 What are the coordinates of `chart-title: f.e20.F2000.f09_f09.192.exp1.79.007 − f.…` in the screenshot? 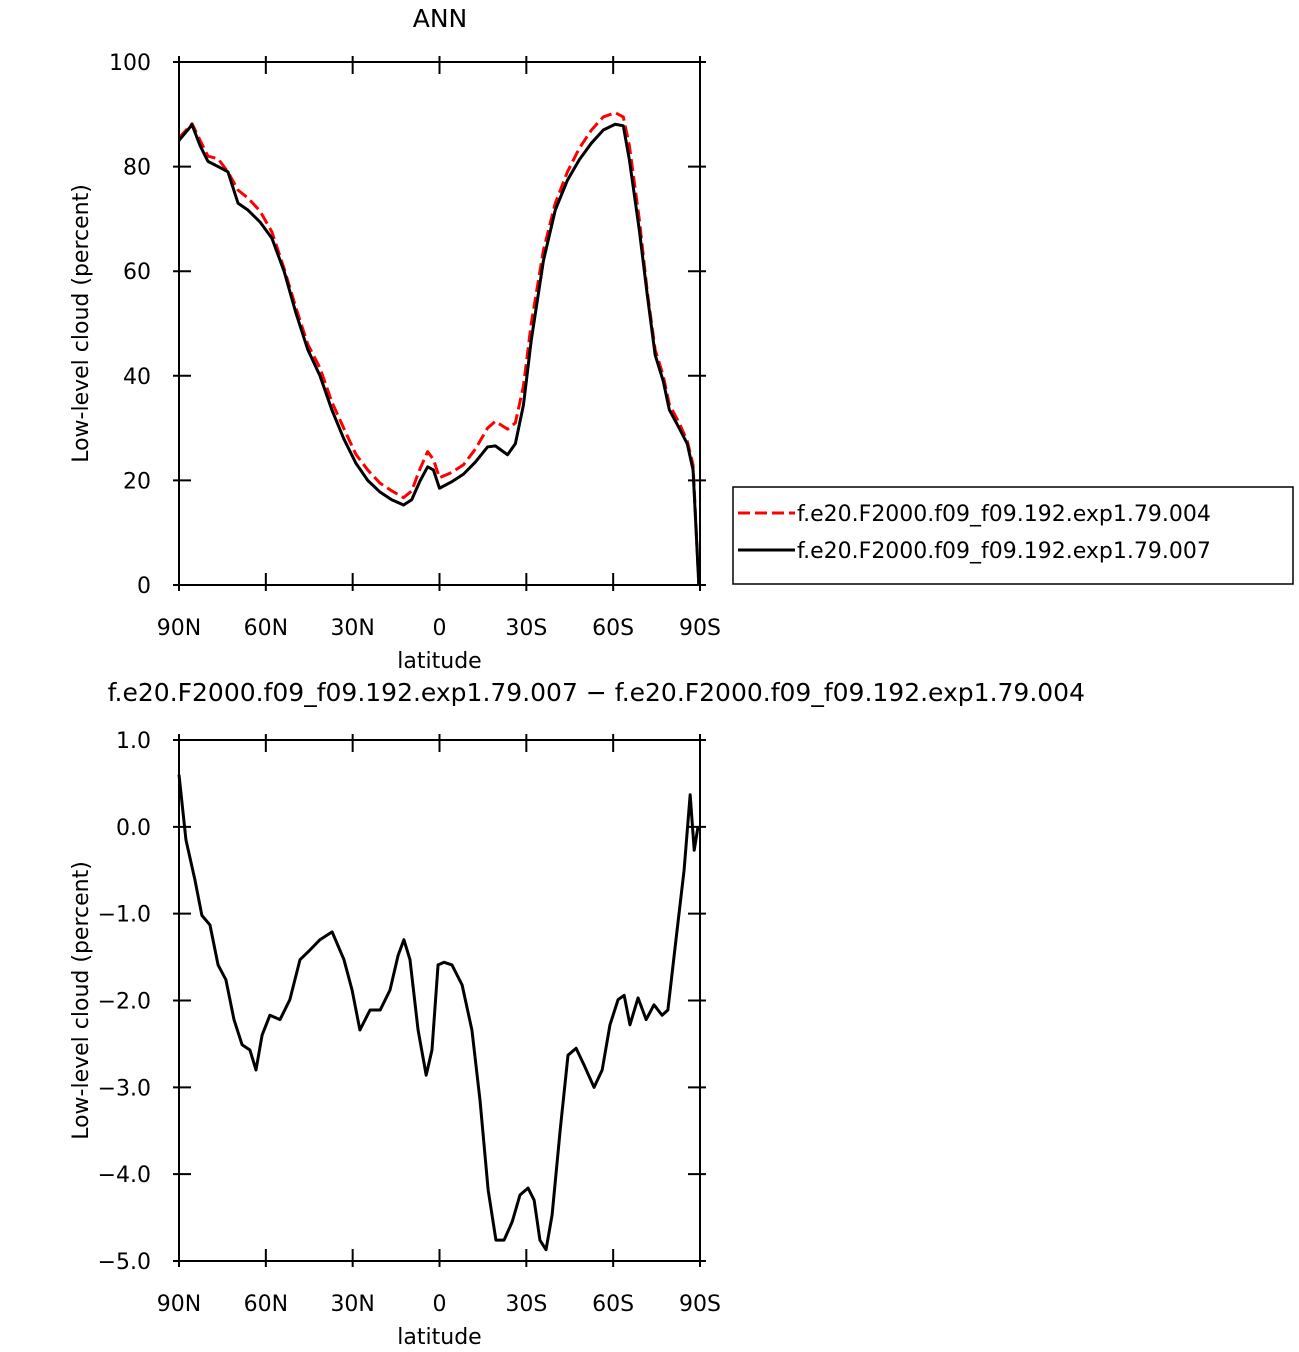 It's located at (596, 692).